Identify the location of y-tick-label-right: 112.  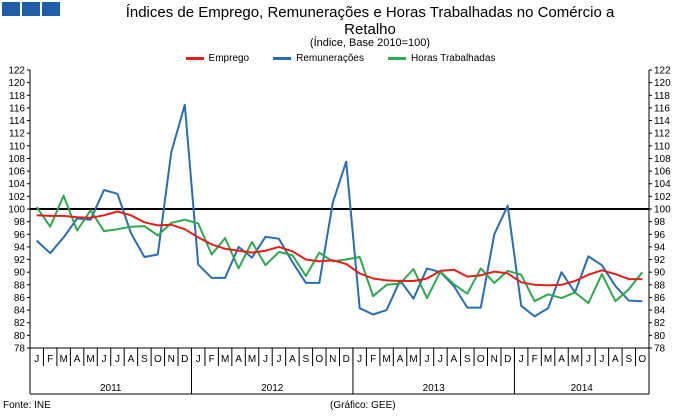
(662, 134).